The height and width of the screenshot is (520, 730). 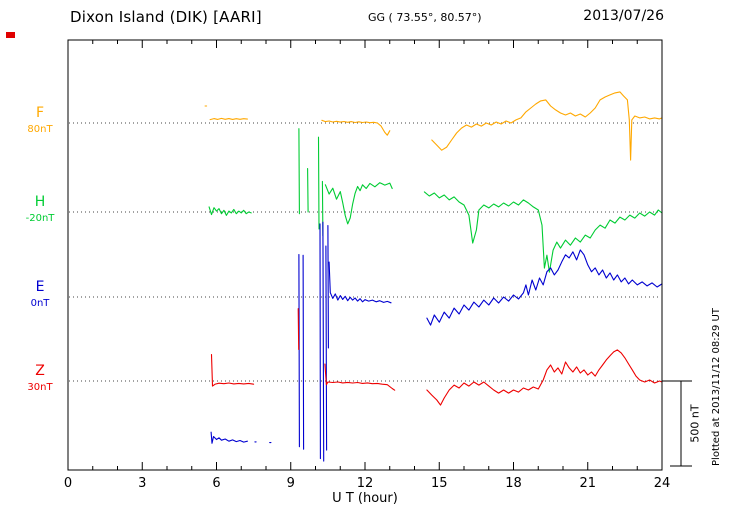 I want to click on x-tick-label: 12, so click(x=365, y=483).